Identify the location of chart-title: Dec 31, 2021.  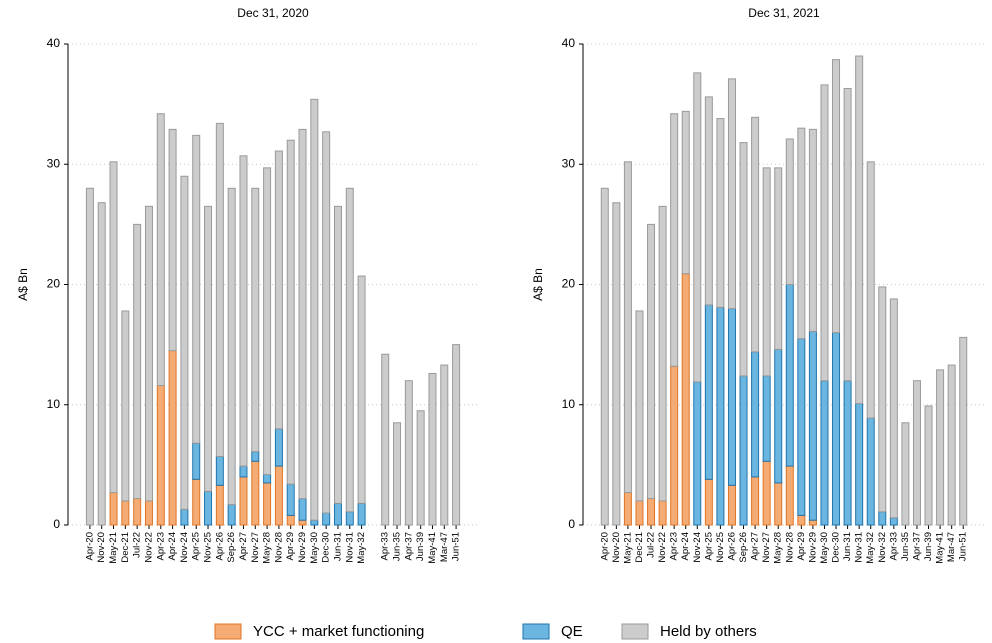
(784, 13).